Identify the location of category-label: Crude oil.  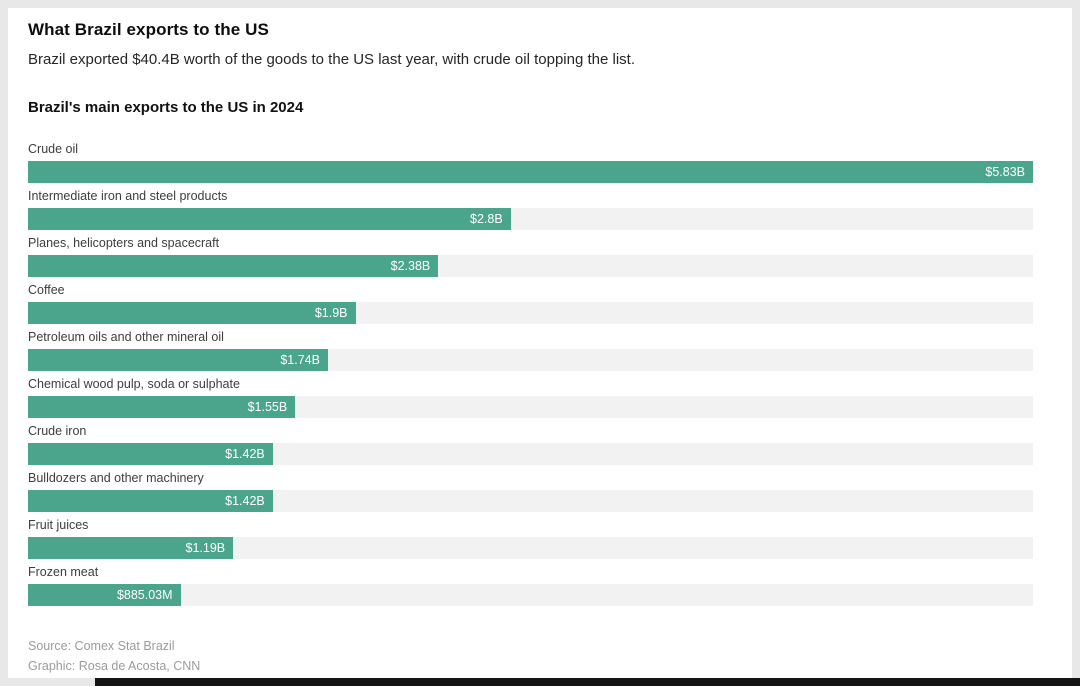
(53, 149).